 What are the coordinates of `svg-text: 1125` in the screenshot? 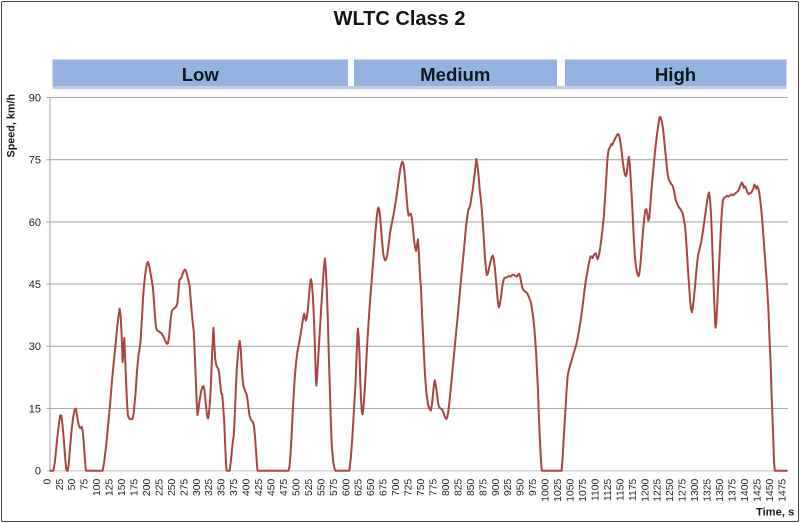 It's located at (608, 490).